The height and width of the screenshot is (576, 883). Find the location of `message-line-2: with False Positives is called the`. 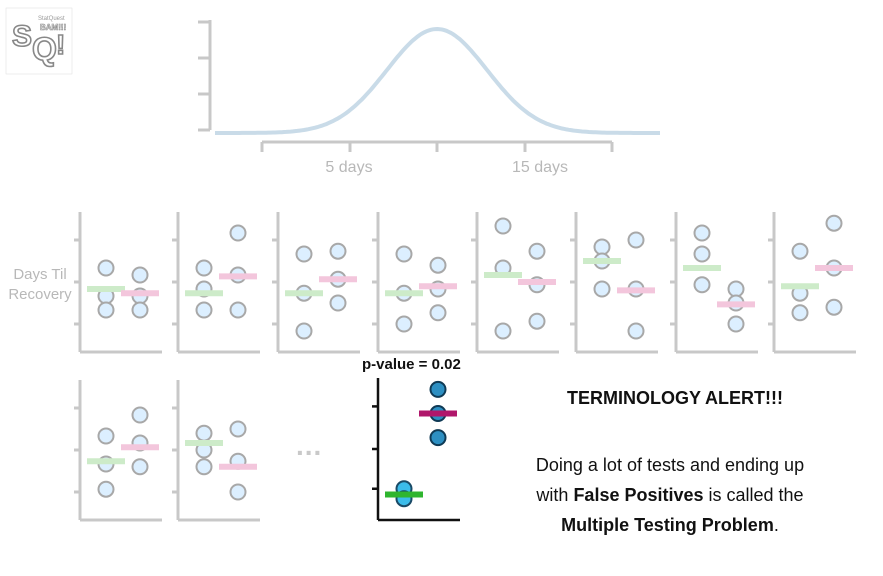

message-line-2: with False Positives is called the is located at coordinates (670, 495).